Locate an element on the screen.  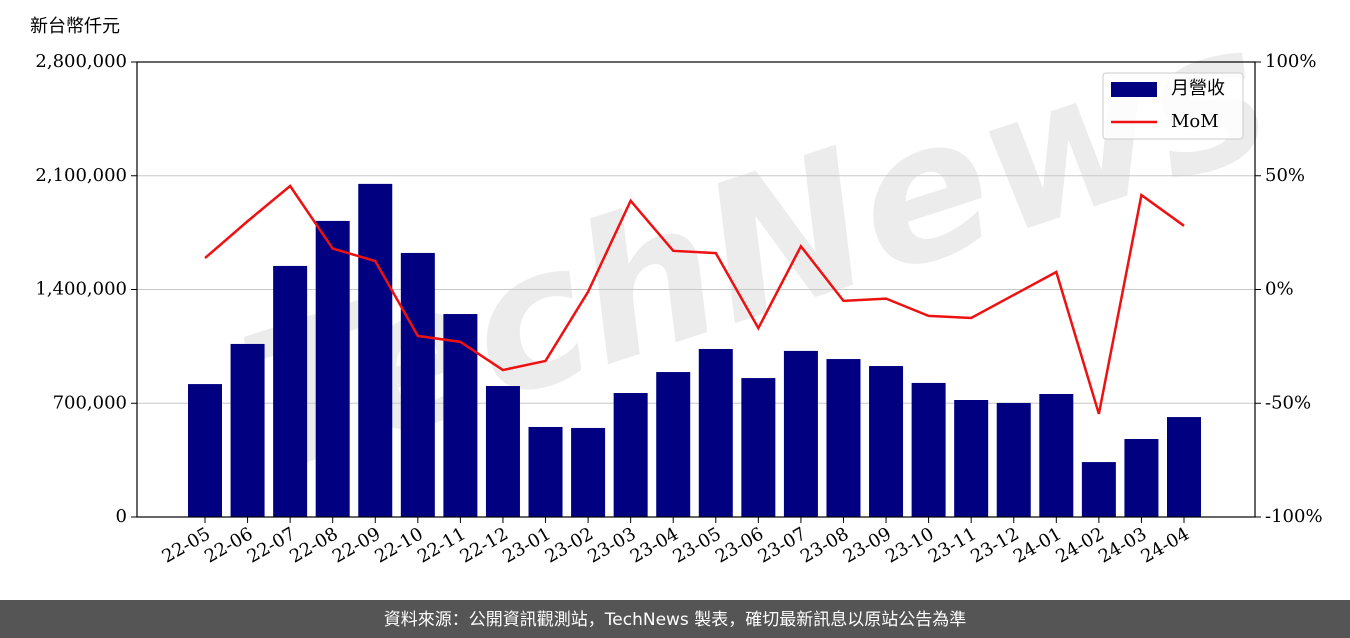
x-tick-label: 23-10 is located at coordinates (909, 545).